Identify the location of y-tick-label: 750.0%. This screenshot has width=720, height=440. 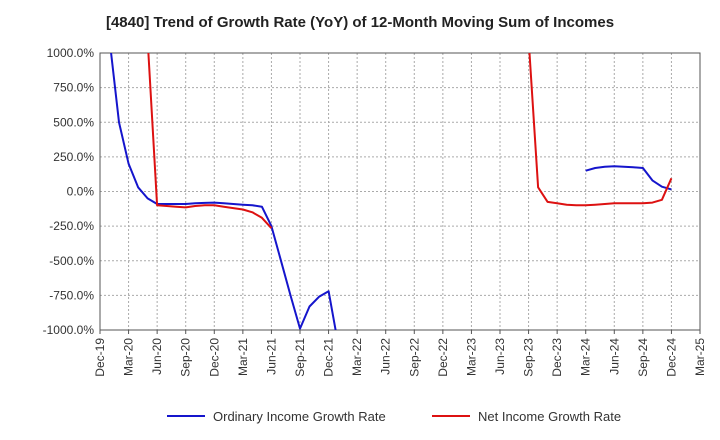
(73, 88).